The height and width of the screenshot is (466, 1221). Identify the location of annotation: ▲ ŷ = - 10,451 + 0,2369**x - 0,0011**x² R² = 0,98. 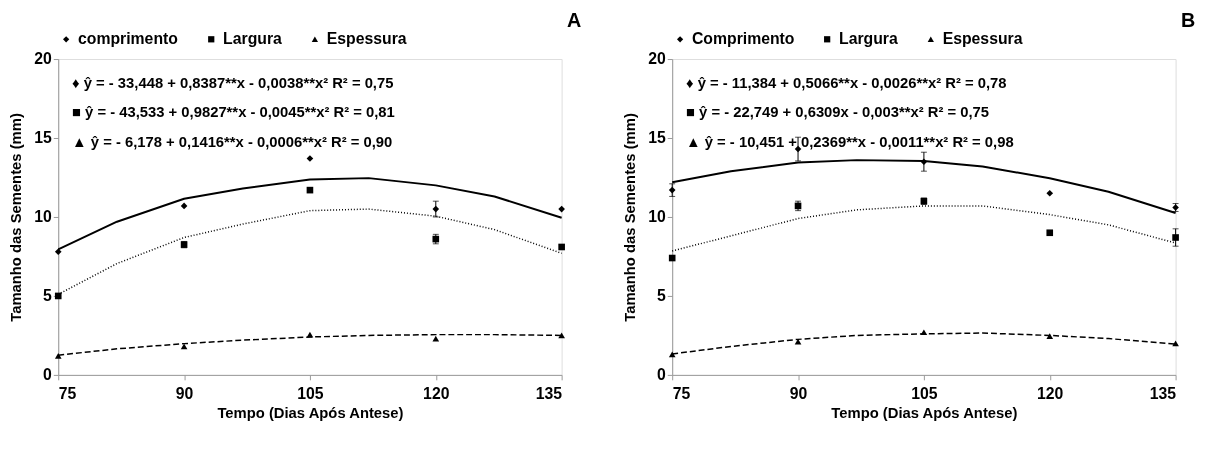
(850, 141).